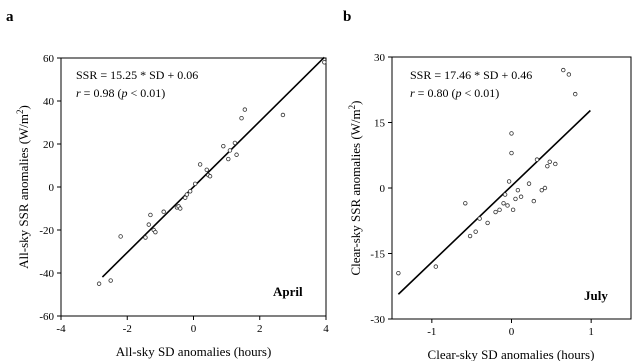 Image resolution: width=643 pixels, height=361 pixels. I want to click on panel-a-r-text: r = 0.98 (p < 0.01), so click(120, 93).